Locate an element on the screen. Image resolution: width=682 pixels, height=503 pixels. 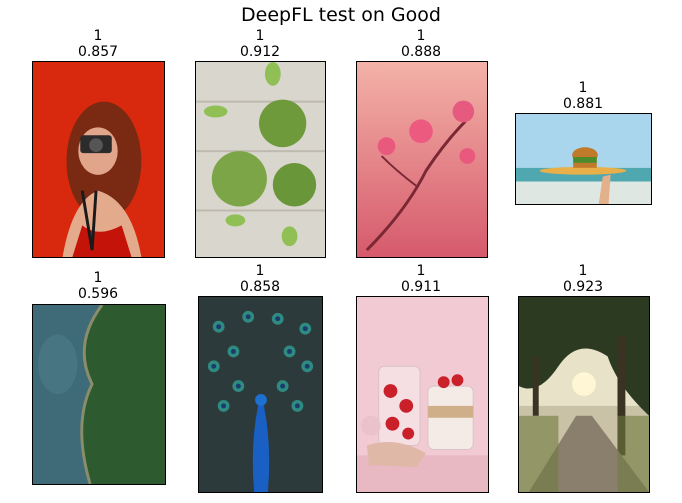
pink-flowers-photo is located at coordinates (422, 159).